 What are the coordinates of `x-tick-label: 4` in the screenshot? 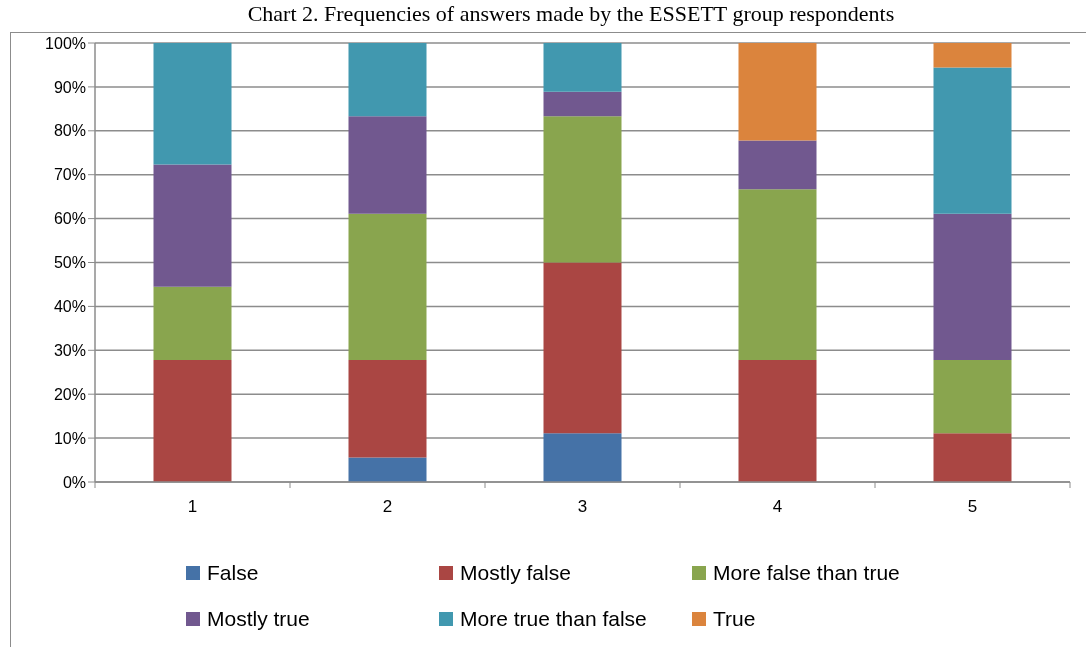 It's located at (777, 506).